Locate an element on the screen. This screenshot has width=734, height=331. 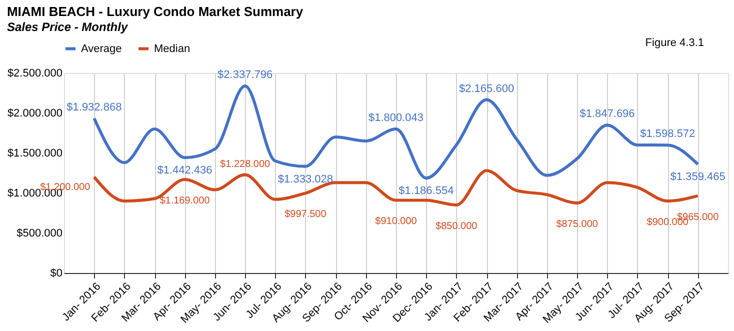
data-label: $1.800.043 is located at coordinates (396, 118).